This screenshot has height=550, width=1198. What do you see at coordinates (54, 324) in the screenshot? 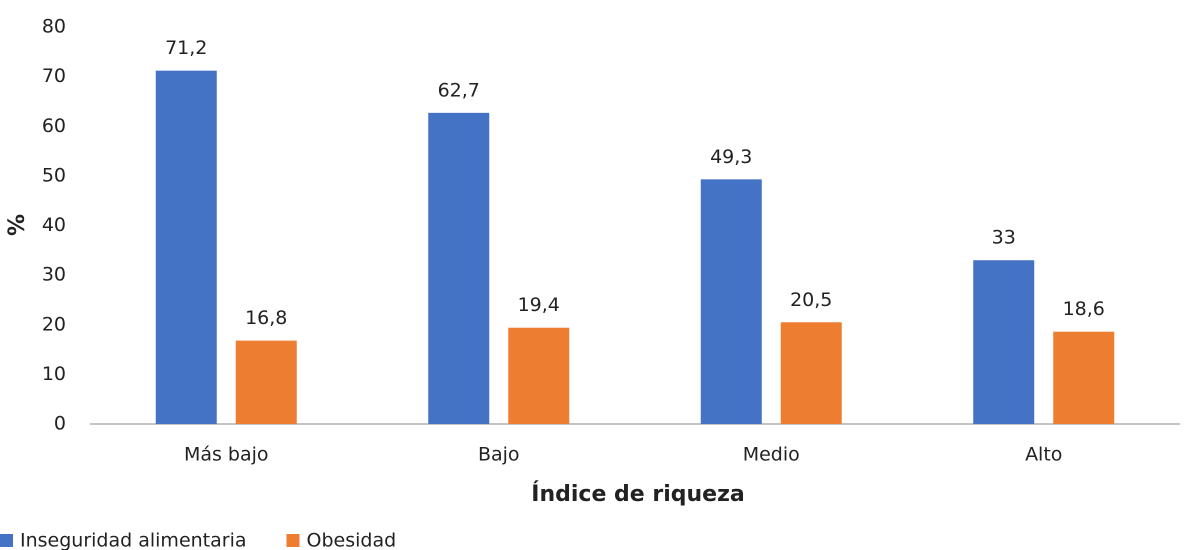
I see `y-tick-label: 20` at bounding box center [54, 324].